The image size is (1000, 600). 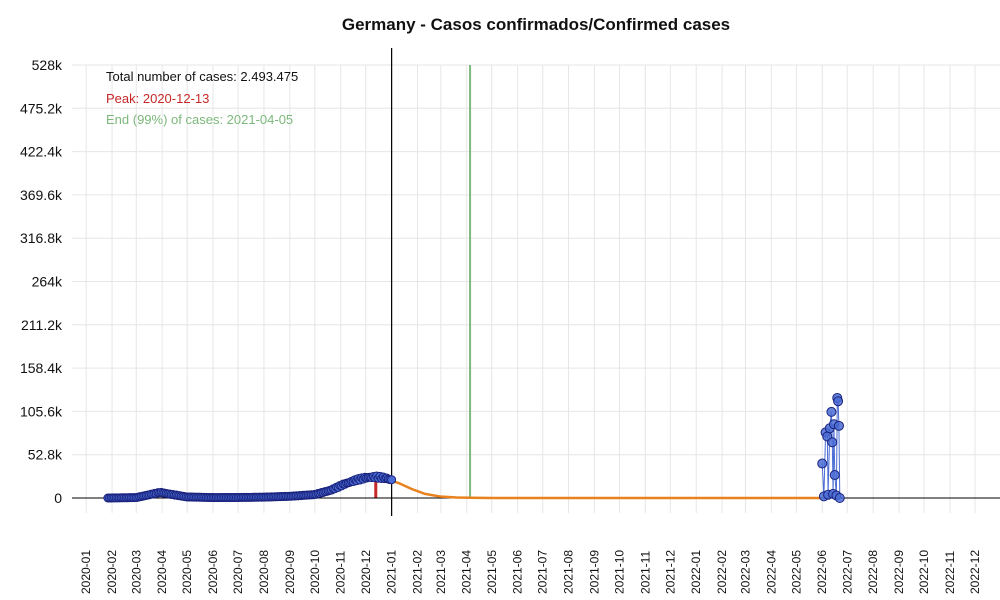 I want to click on x-tick-label: 2022-03, so click(x=745, y=572).